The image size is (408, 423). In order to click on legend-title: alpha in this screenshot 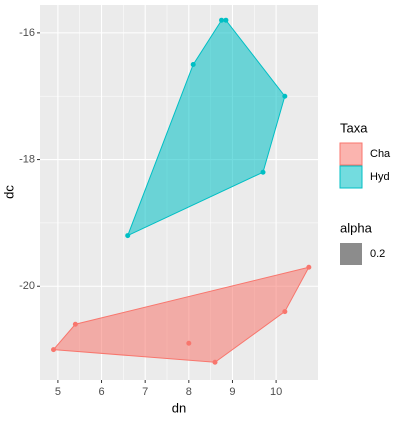, I will do `click(356, 227)`.